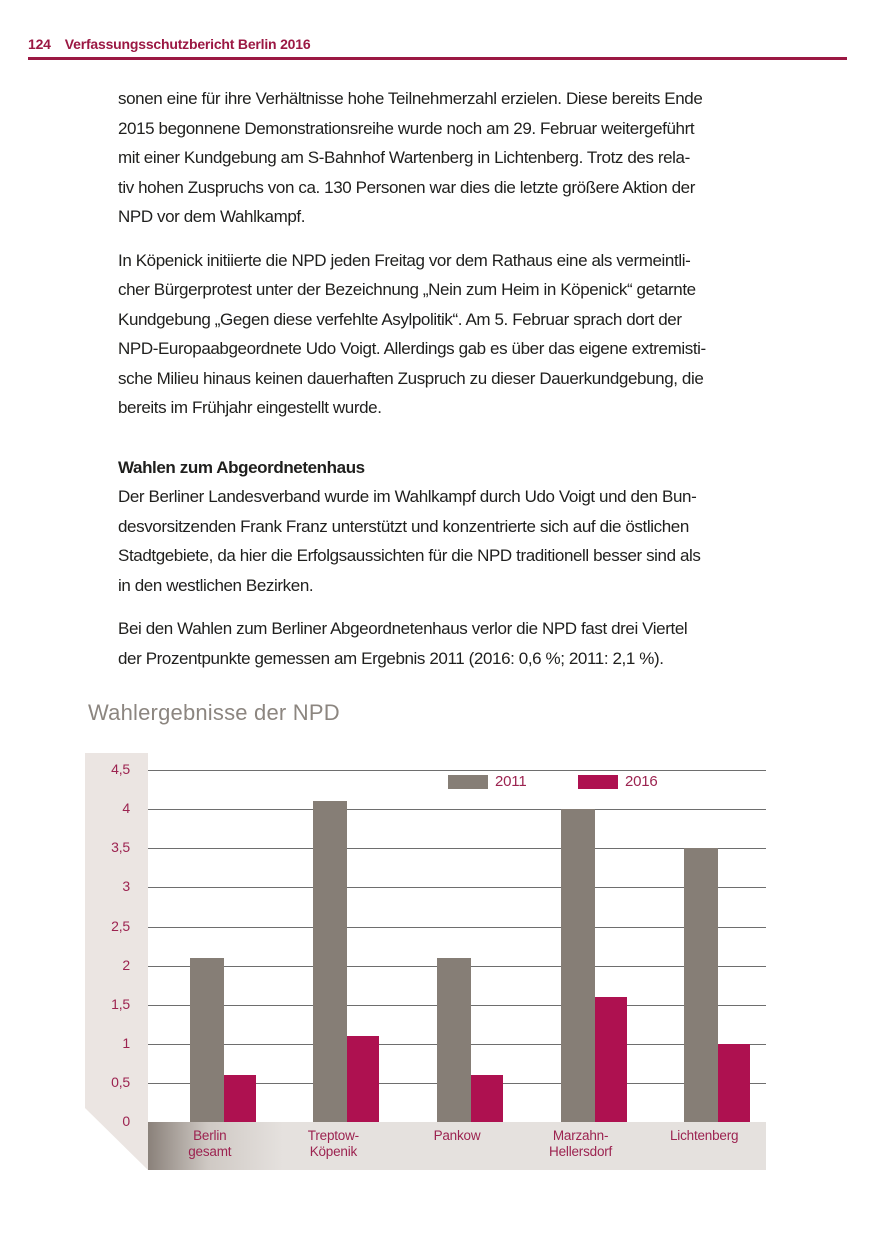 The height and width of the screenshot is (1241, 875). What do you see at coordinates (641, 781) in the screenshot?
I see `legend-label-2016: 2016` at bounding box center [641, 781].